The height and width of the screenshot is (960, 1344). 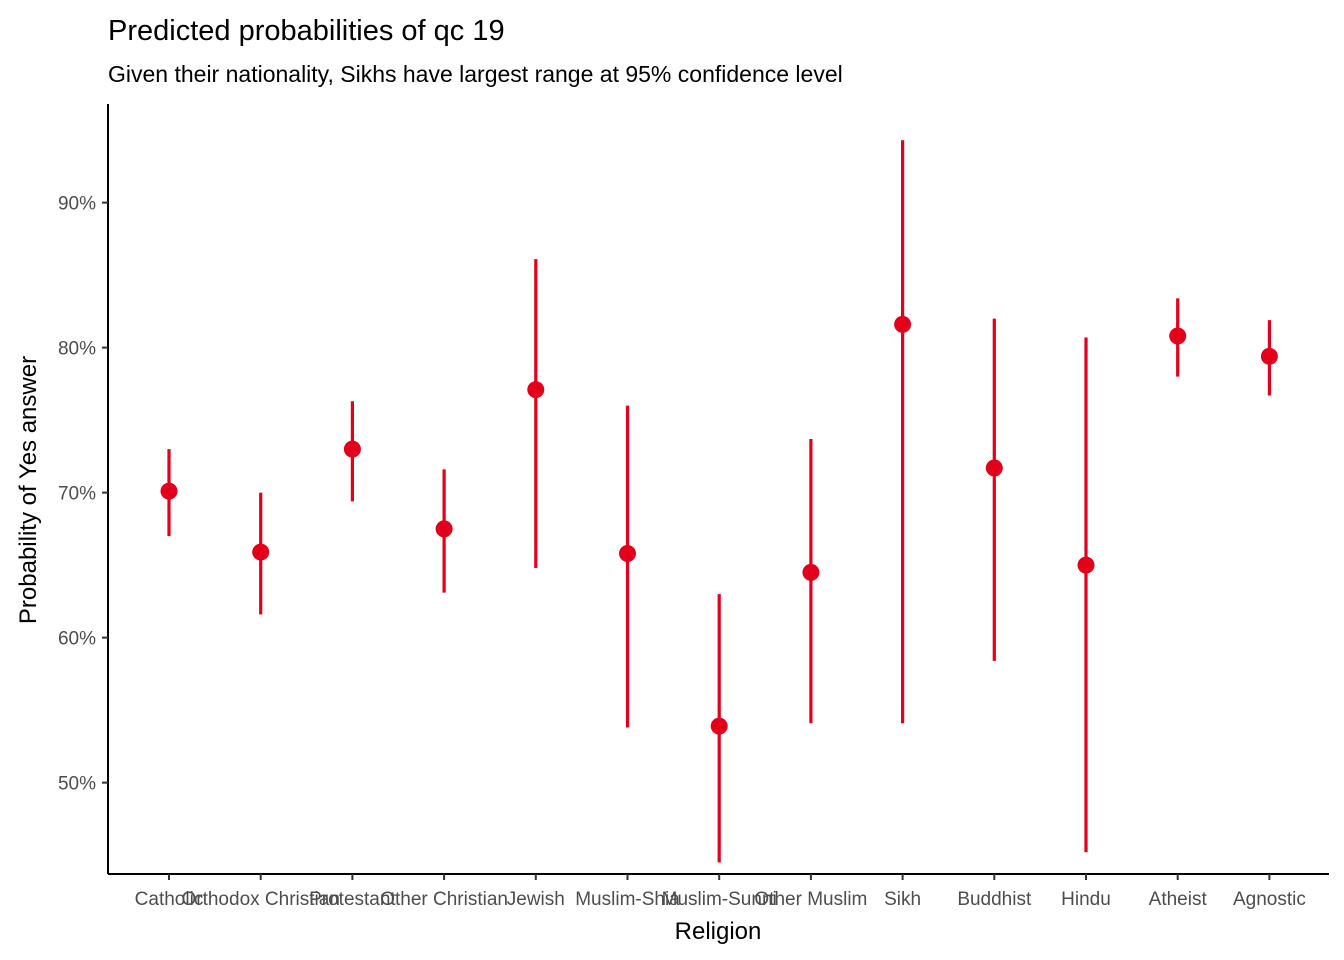 What do you see at coordinates (77, 639) in the screenshot?
I see `y-tick-label: 60%` at bounding box center [77, 639].